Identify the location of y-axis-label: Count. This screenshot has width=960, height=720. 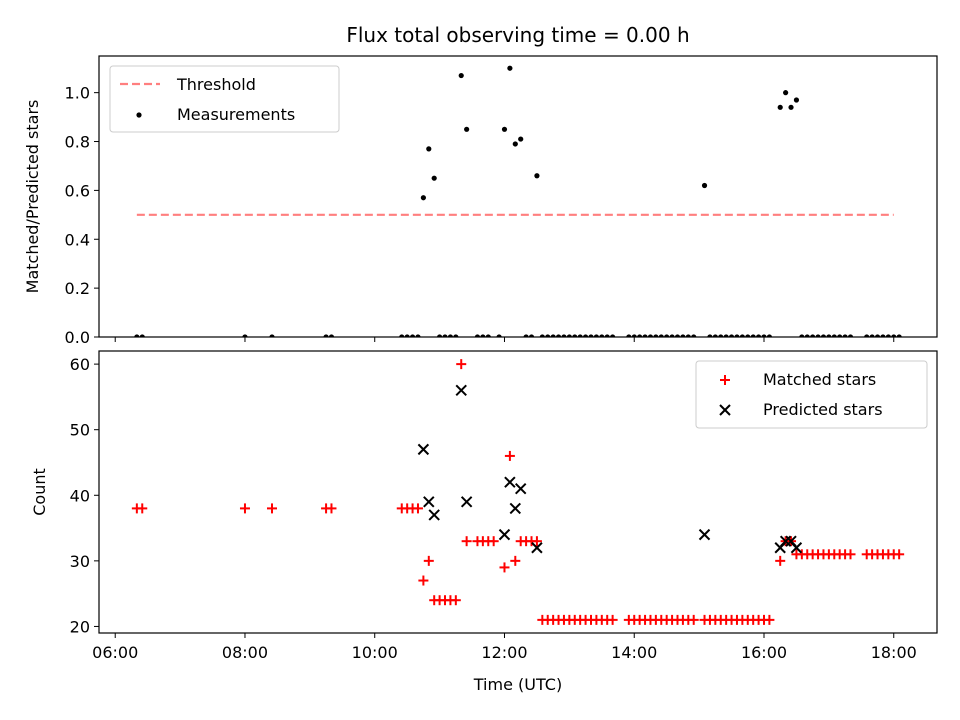
(39, 492).